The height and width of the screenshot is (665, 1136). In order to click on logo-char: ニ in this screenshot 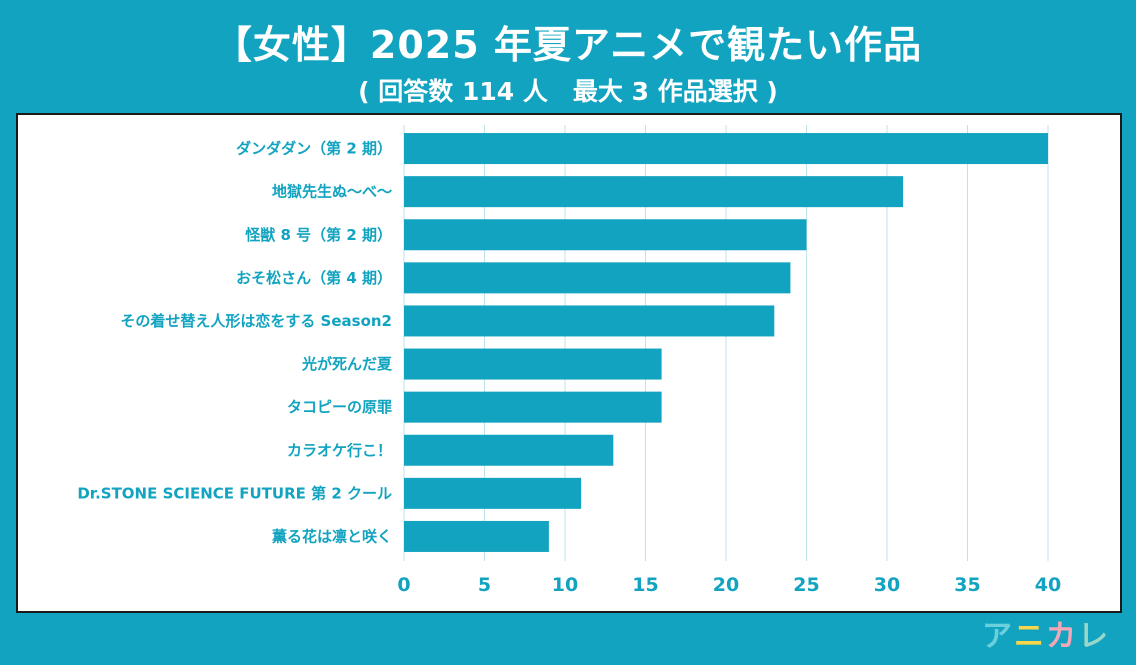, I will do `click(1030, 636)`.